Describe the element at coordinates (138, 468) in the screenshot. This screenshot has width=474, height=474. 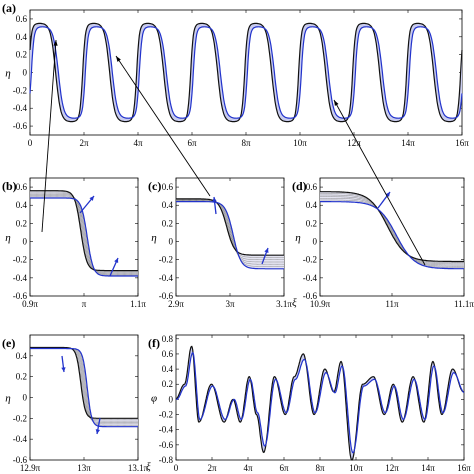
I see `xtick-label: 13.1π` at that location.